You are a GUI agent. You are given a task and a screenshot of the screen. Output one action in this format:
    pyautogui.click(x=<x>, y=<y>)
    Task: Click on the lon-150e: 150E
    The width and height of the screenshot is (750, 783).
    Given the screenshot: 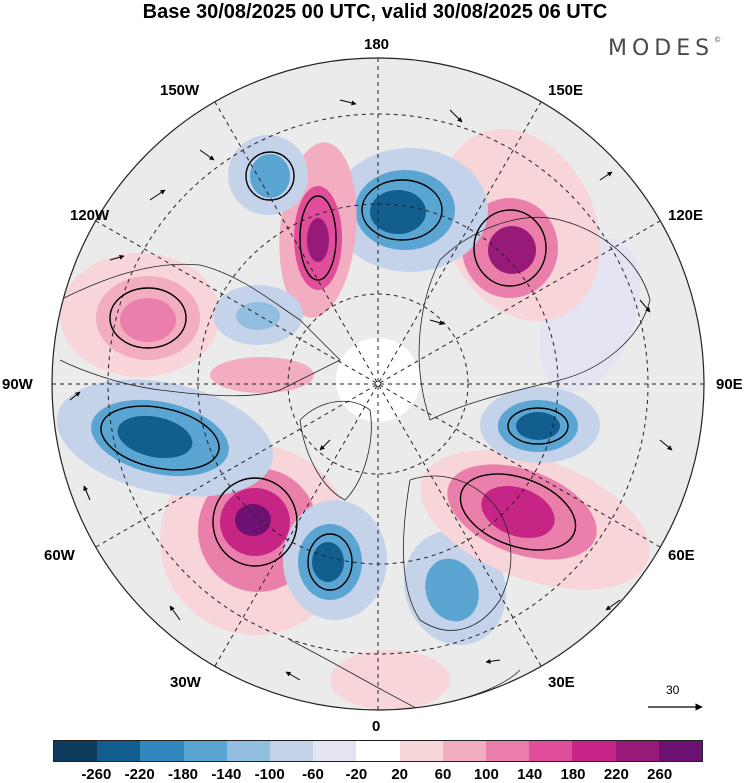 What is the action you would take?
    pyautogui.click(x=566, y=90)
    